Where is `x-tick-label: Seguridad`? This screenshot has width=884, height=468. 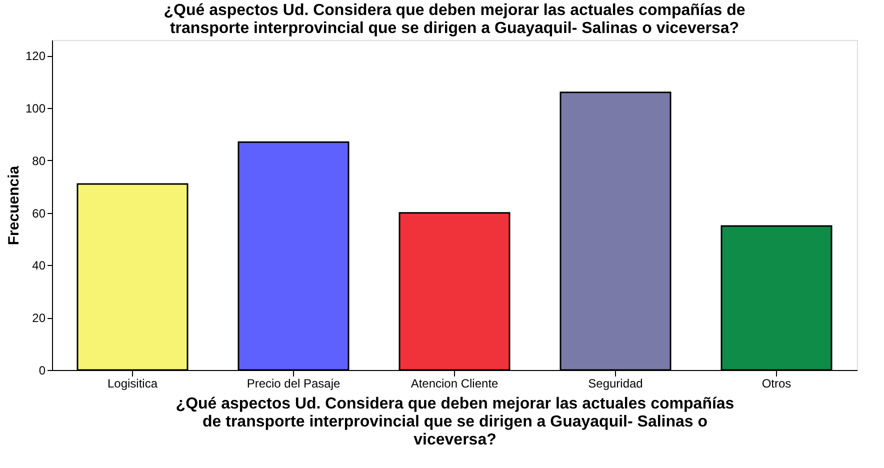
x-tick-label: Seguridad is located at coordinates (615, 383).